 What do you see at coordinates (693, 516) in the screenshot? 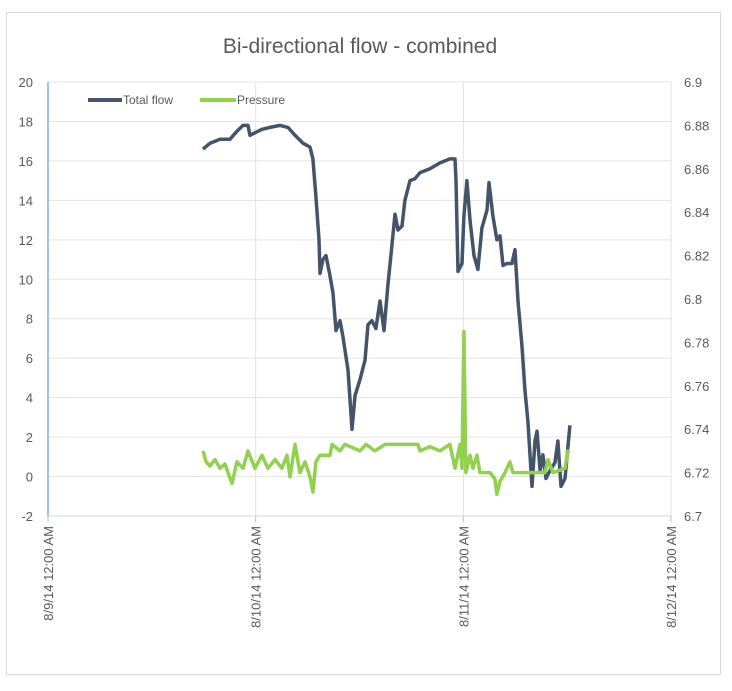
I see `y-right-tick-label: 6.7` at bounding box center [693, 516].